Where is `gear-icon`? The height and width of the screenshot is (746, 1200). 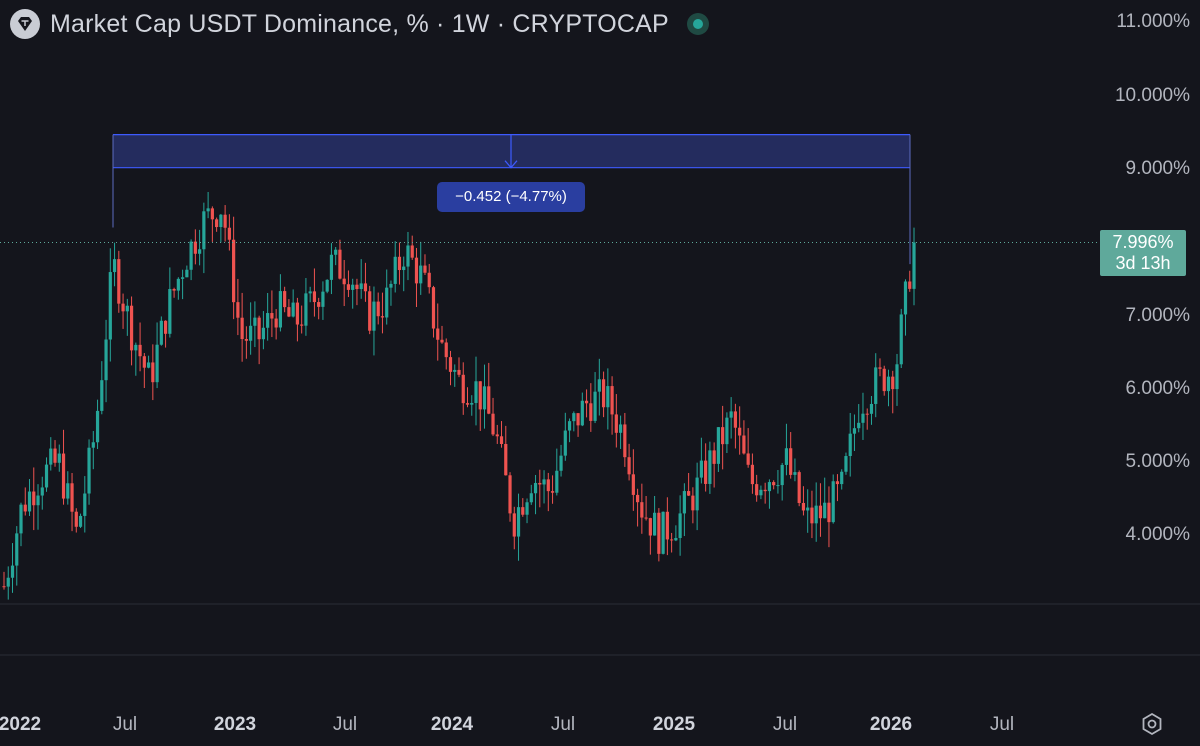 gear-icon is located at coordinates (1152, 724).